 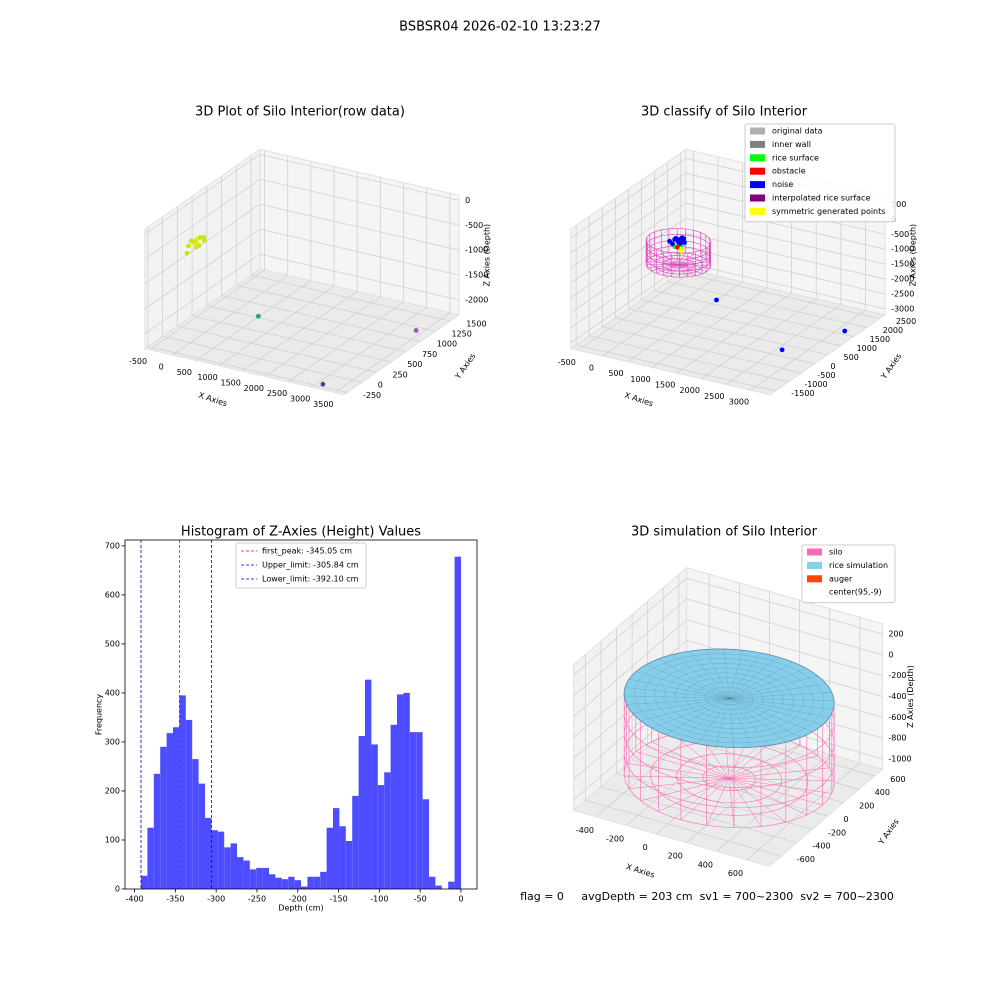 I want to click on z-tick-label: -800, so click(x=897, y=738).